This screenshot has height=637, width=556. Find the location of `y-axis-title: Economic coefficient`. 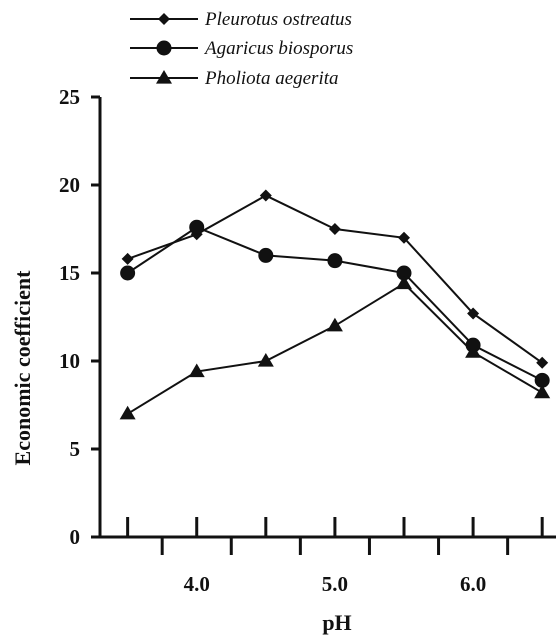

y-axis-title: Economic coefficient is located at coordinates (22, 368).